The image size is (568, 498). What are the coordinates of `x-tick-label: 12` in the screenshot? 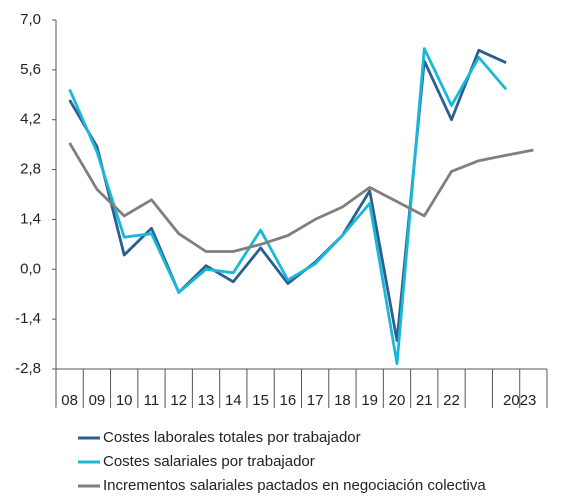 It's located at (178, 400).